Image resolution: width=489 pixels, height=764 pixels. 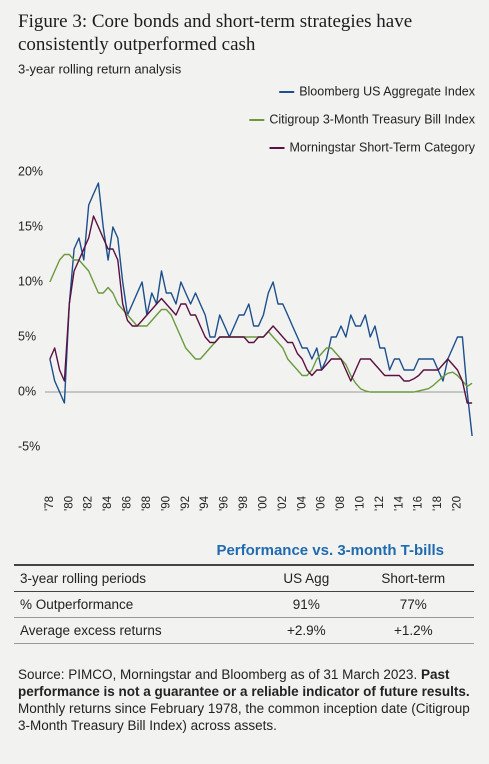 I want to click on legend-label: Citigroup 3-Month Treasury Bill Index, so click(x=372, y=119).